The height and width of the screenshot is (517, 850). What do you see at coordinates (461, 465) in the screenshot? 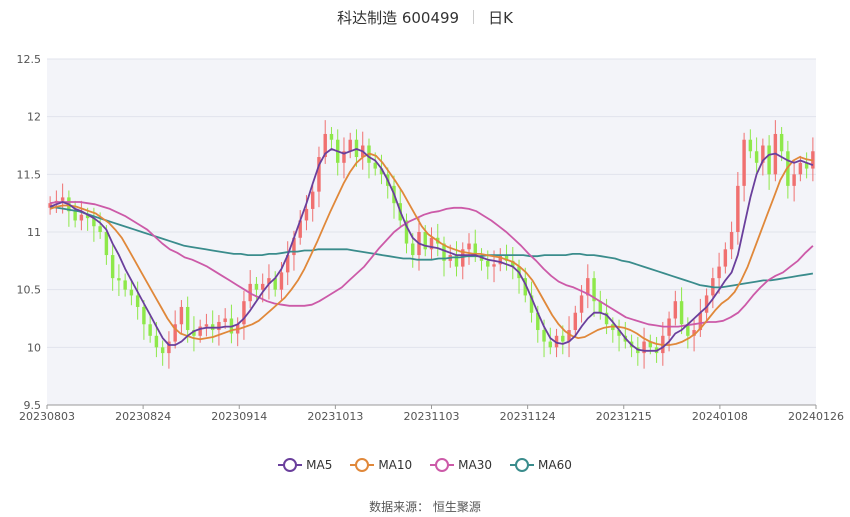
I see `legend-item-ma30: MA30` at bounding box center [461, 465].